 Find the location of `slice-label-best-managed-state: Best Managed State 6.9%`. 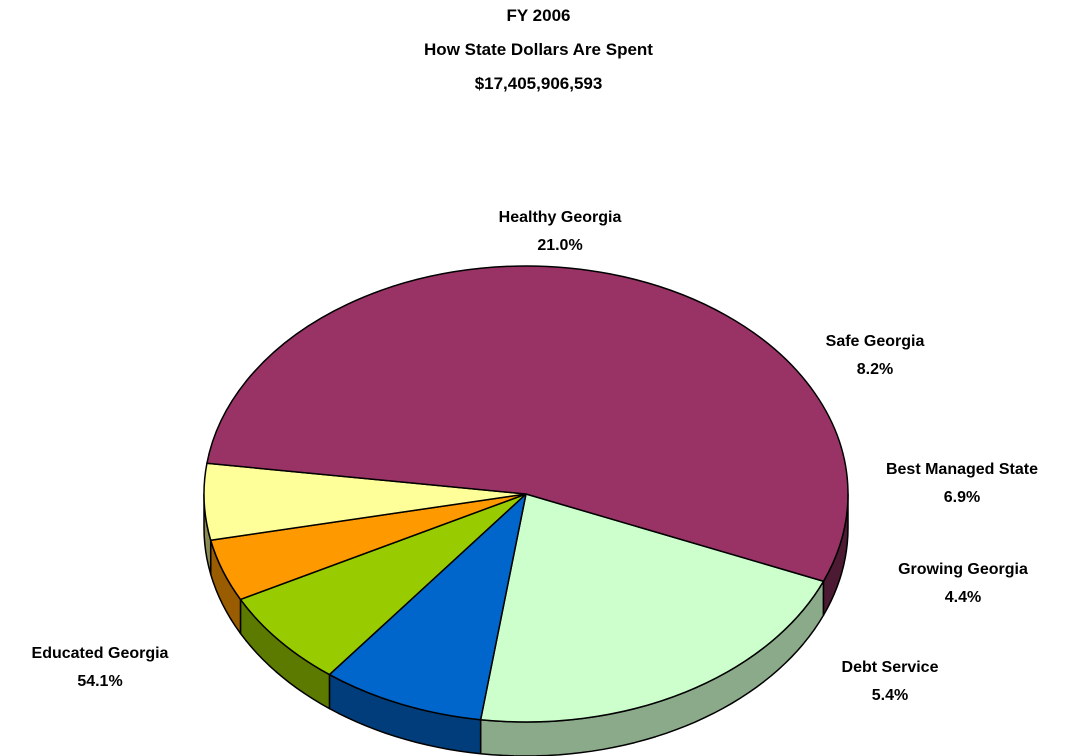

slice-label-best-managed-state: Best Managed State 6.9% is located at coordinates (962, 484).